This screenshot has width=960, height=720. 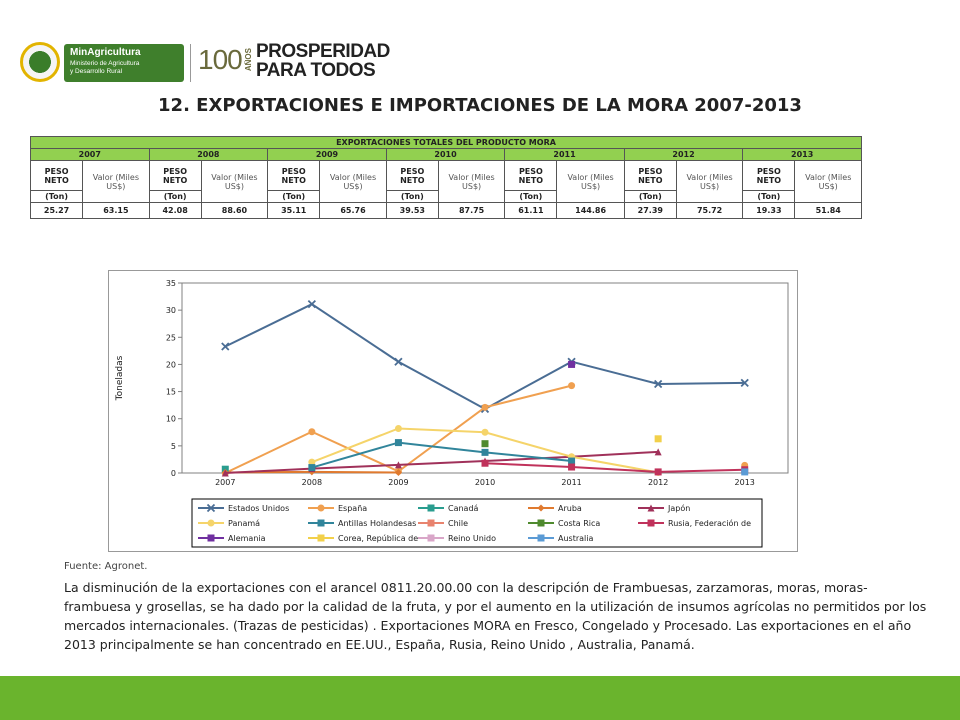 What do you see at coordinates (90, 154) in the screenshot?
I see `year-header: 2007` at bounding box center [90, 154].